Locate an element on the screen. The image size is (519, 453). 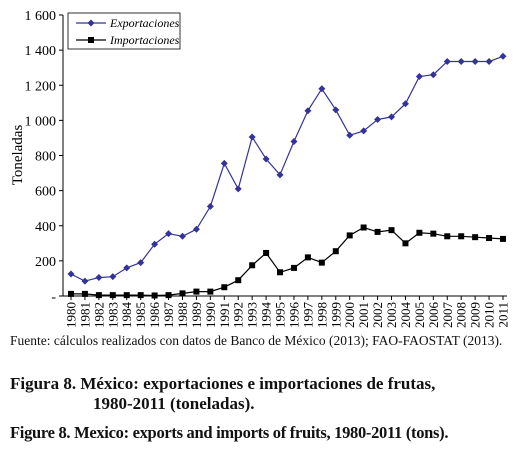
caption-es-line2: 1980-2011 (toneladas). is located at coordinates (174, 403).